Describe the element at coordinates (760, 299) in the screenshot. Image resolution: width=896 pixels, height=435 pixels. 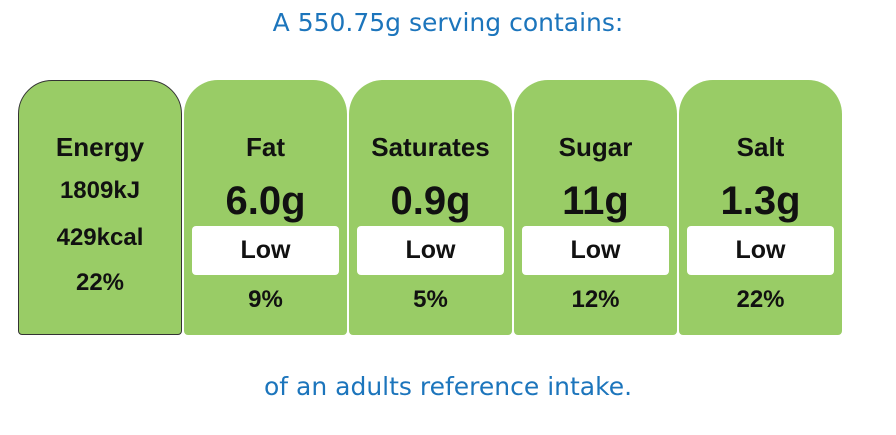
I see `nutrient-percent: 22%` at that location.